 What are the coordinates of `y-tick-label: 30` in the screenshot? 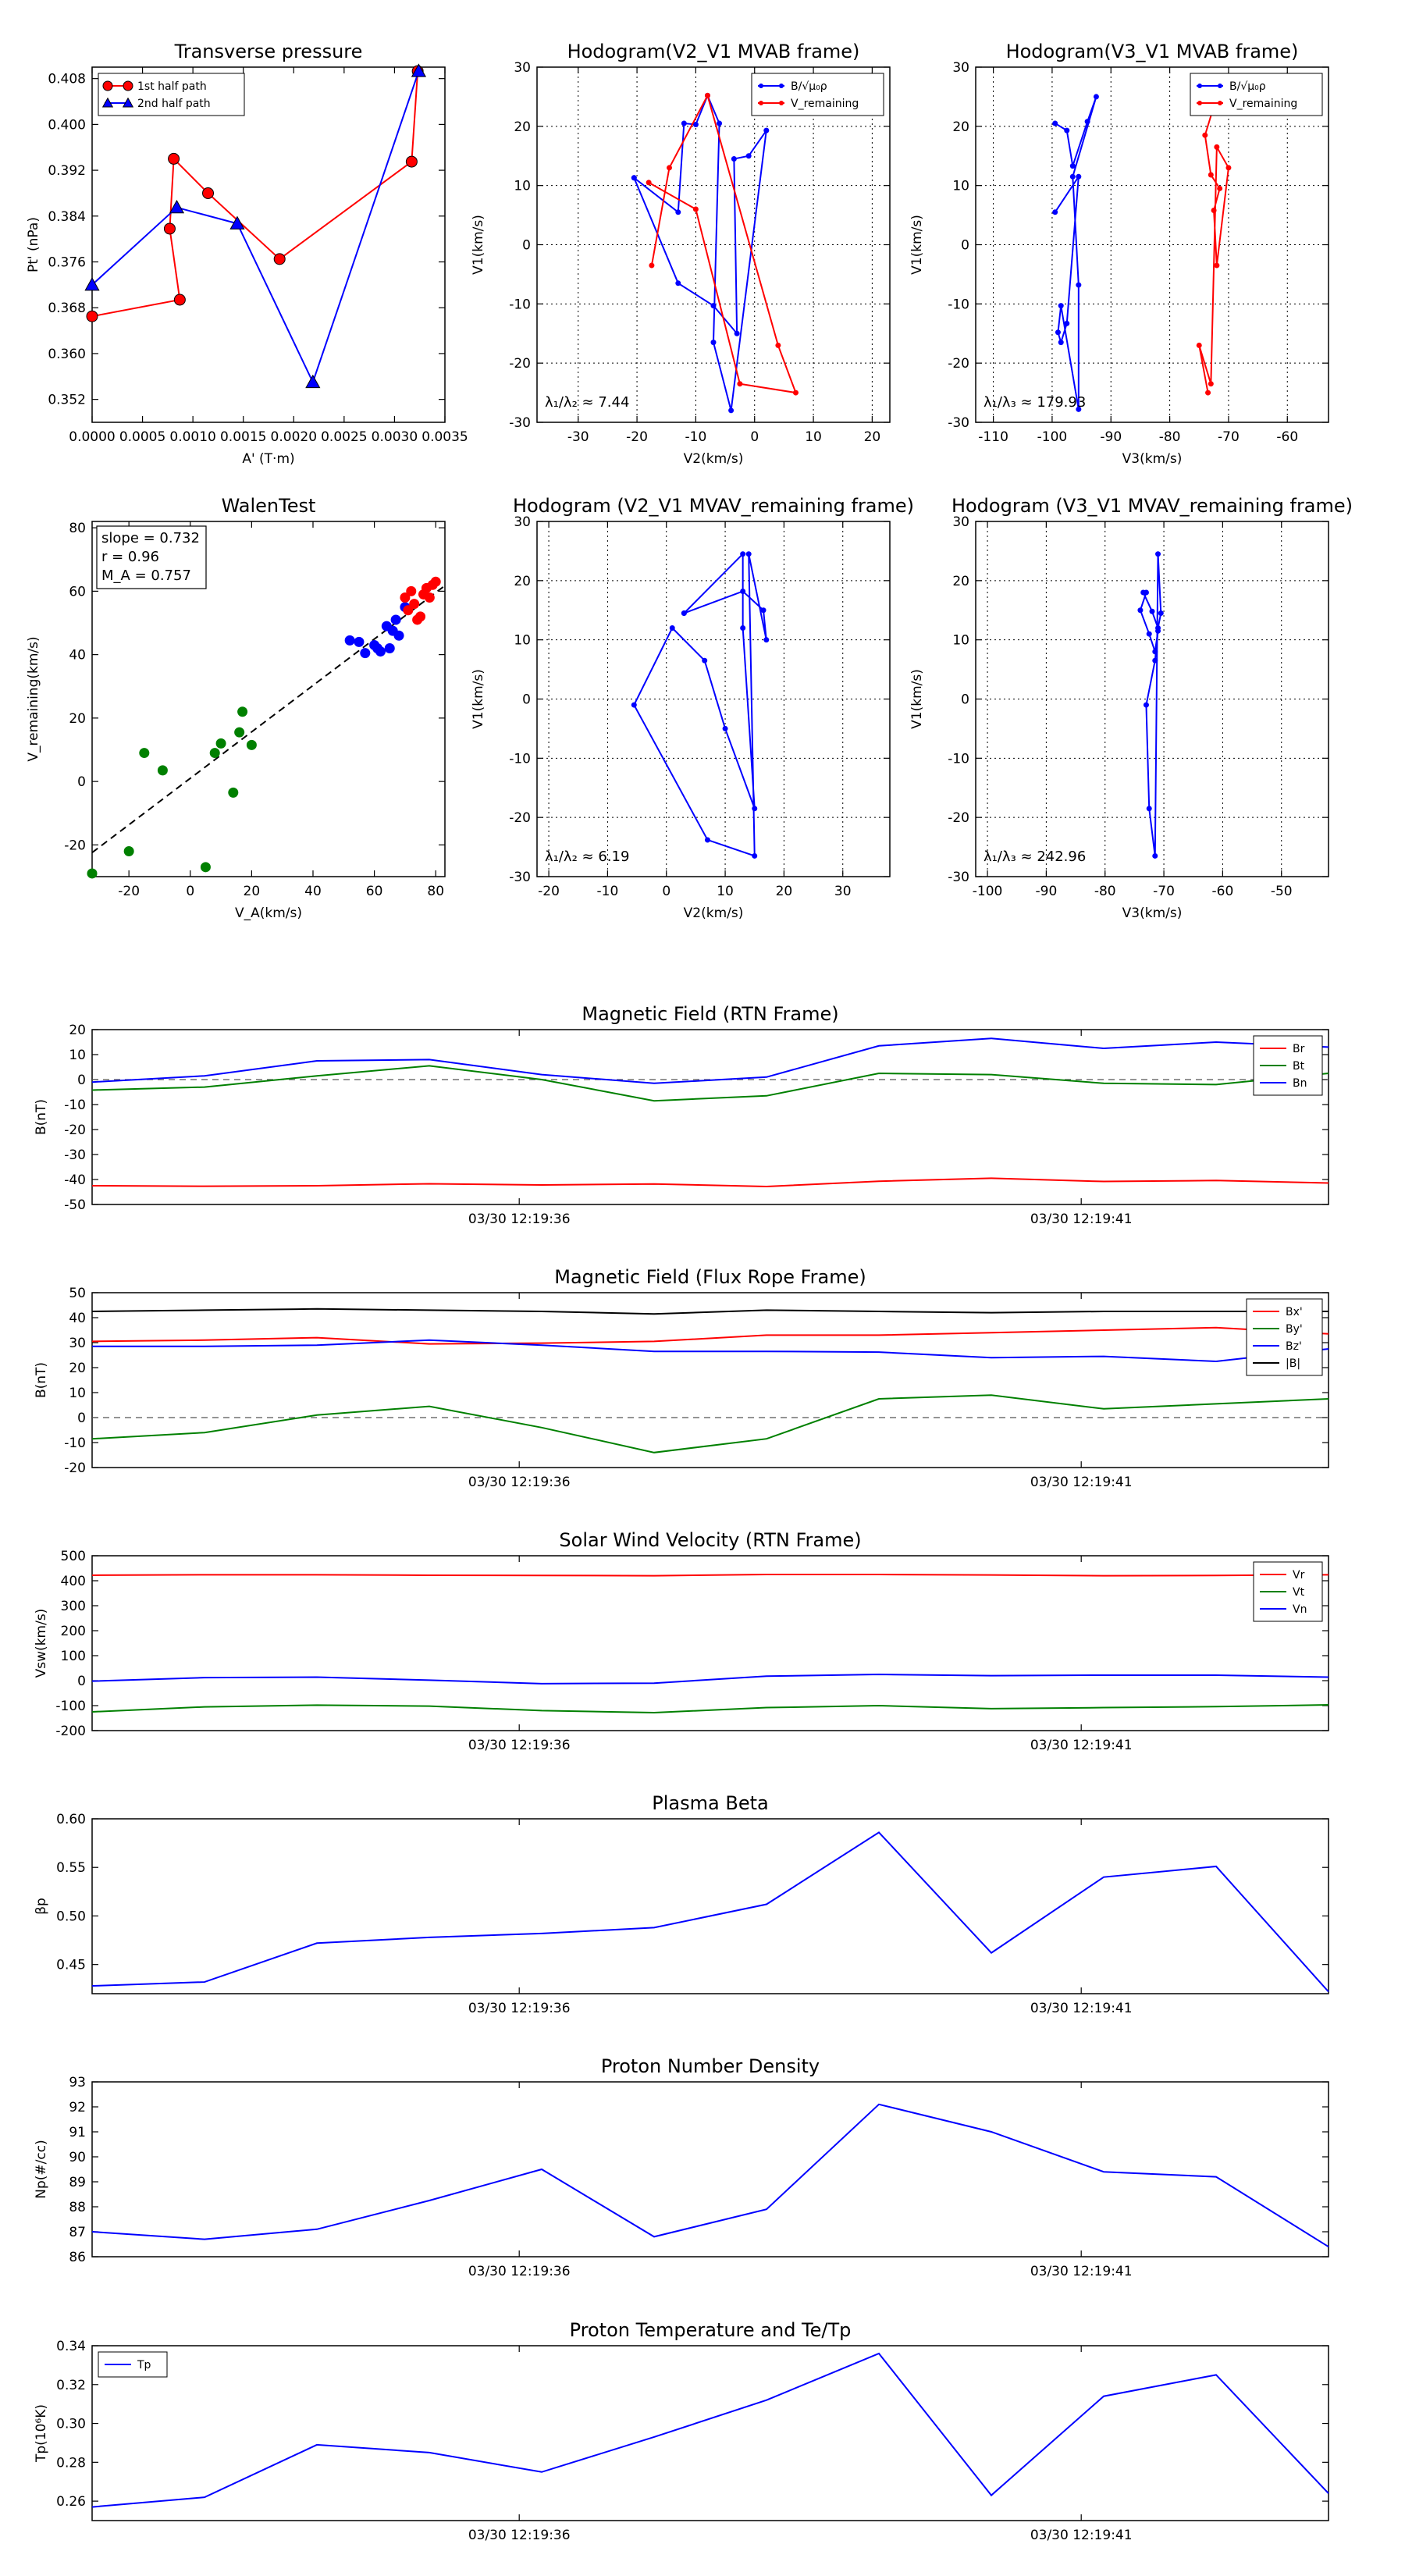 It's located at (522, 522).